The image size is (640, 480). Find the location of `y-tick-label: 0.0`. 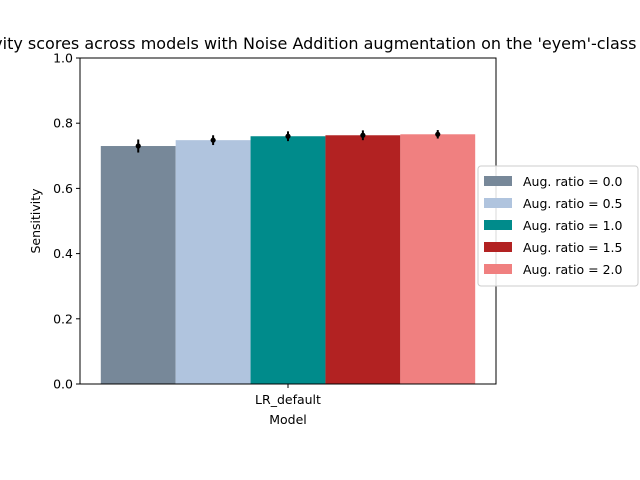

y-tick-label: 0.0 is located at coordinates (63, 384).